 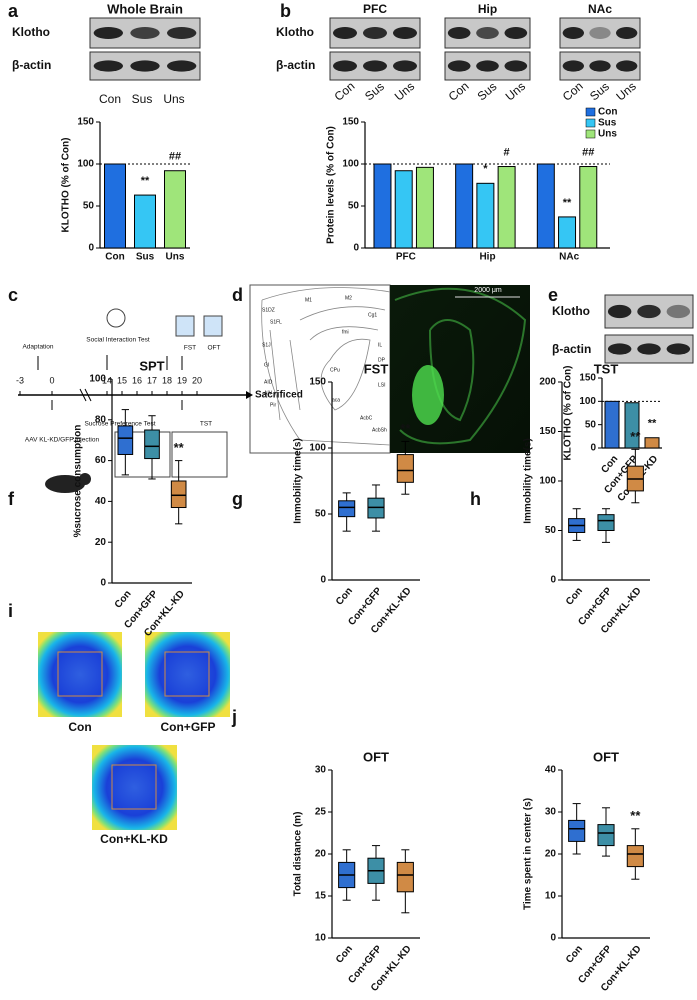 I want to click on blot-row-label: β-actin, so click(x=31, y=65).